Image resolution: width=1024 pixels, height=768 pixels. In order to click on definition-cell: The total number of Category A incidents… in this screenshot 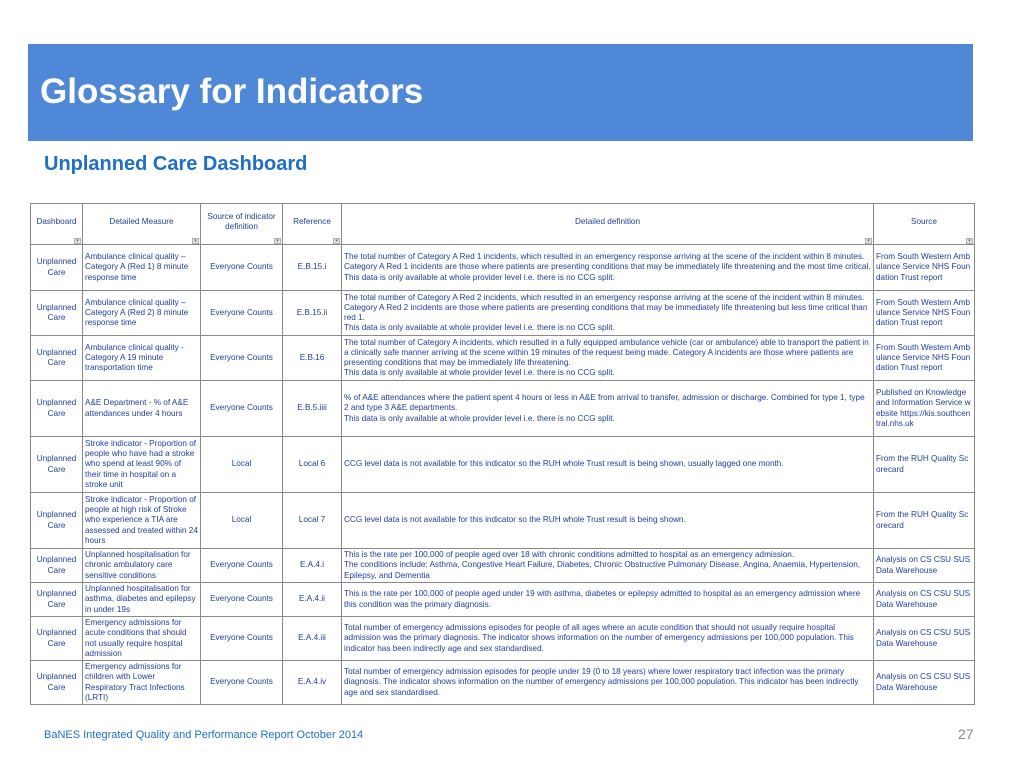, I will do `click(607, 358)`.